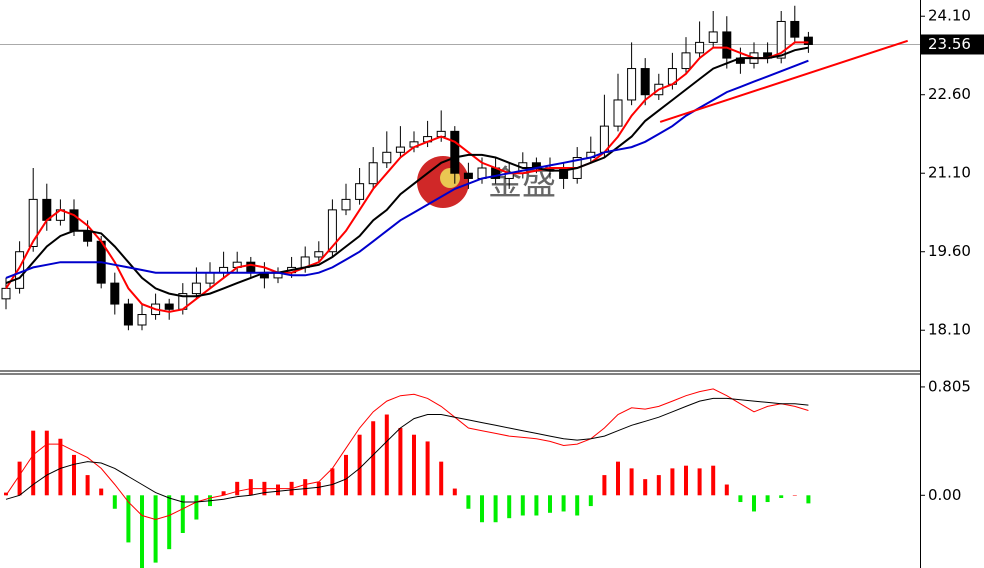 Image resolution: width=984 pixels, height=568 pixels. Describe the element at coordinates (949, 386) in the screenshot. I see `y-tick-label: 0.805` at that location.